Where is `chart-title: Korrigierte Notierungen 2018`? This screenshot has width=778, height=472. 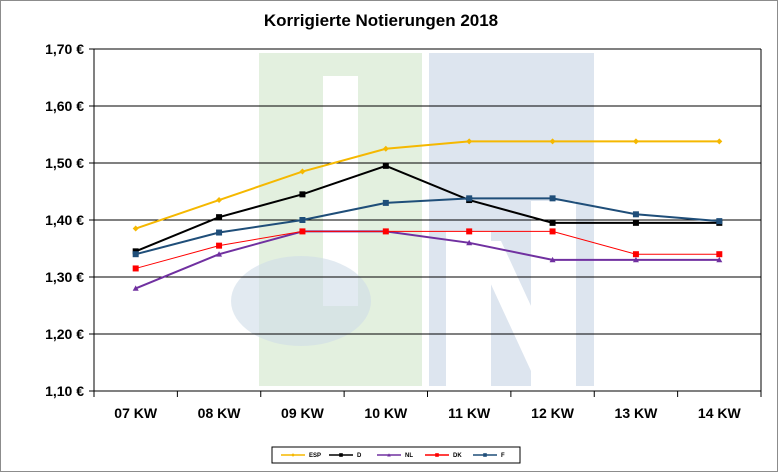 chart-title: Korrigierte Notierungen 2018 is located at coordinates (381, 20).